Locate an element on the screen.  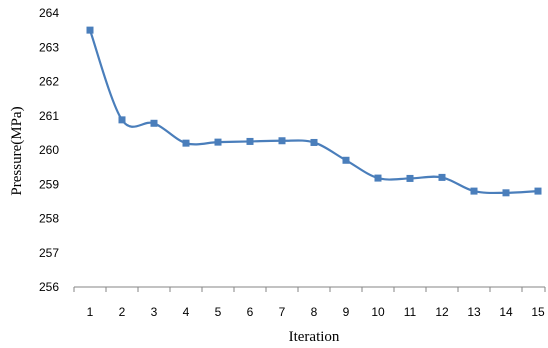
x-tick-label: 3 is located at coordinates (154, 312).